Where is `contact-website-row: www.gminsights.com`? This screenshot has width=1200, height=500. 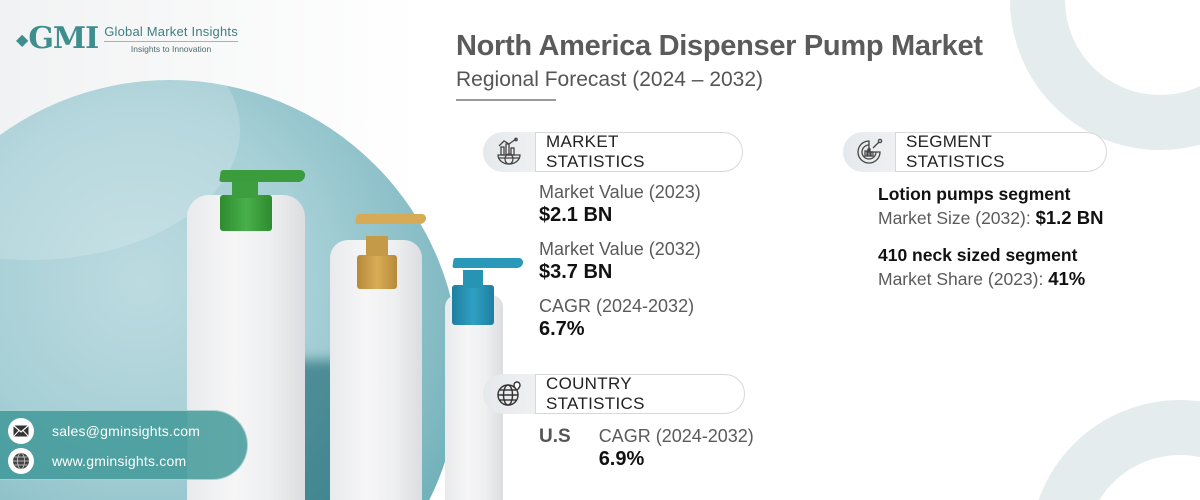
contact-website-row: www.gminsights.com is located at coordinates (123, 461).